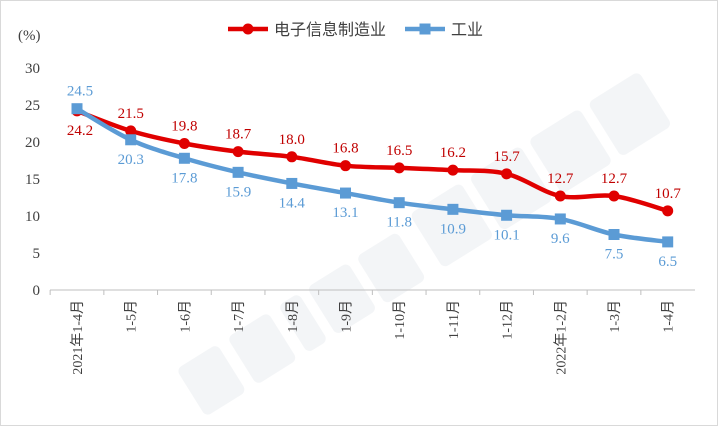  What do you see at coordinates (238, 192) in the screenshot?
I see `data-label: 15.9` at bounding box center [238, 192].